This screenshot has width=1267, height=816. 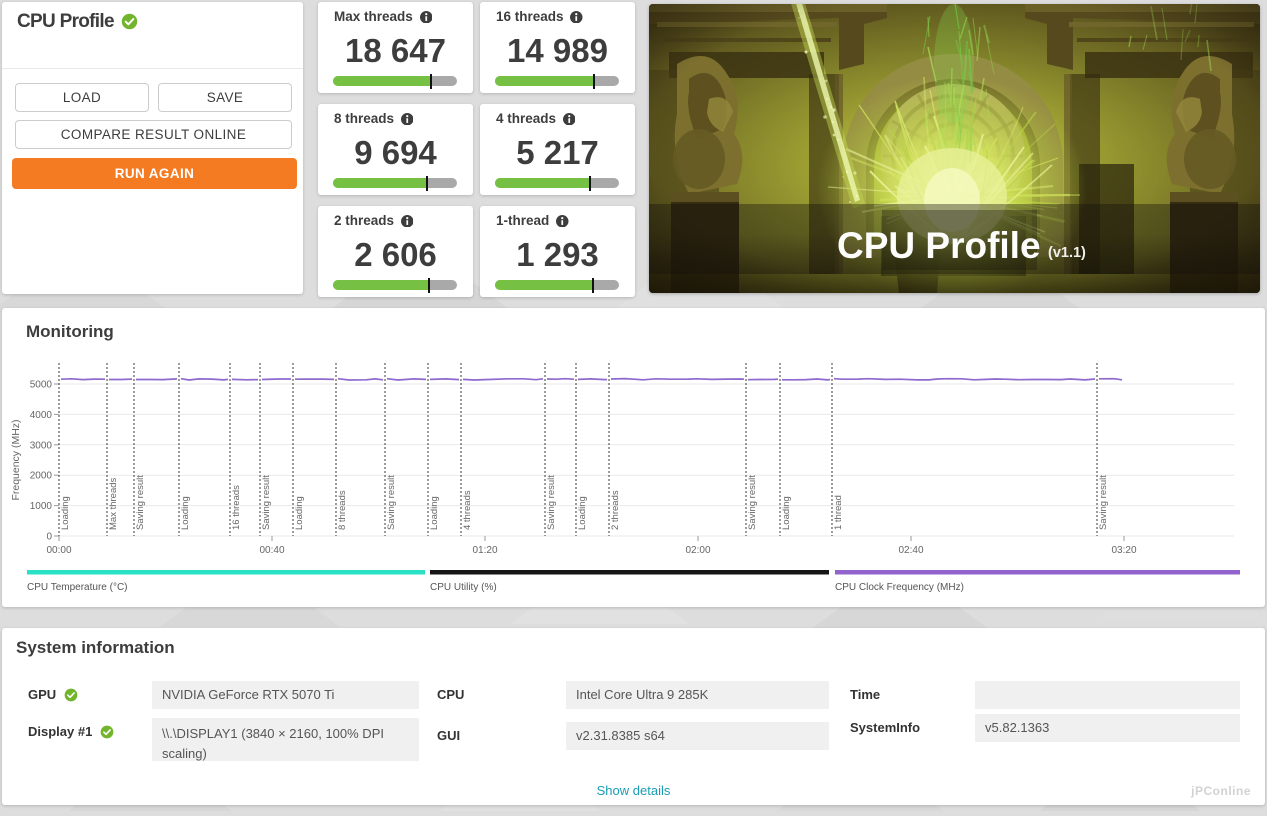 I want to click on svg-text: 8 threads, so click(x=342, y=510).